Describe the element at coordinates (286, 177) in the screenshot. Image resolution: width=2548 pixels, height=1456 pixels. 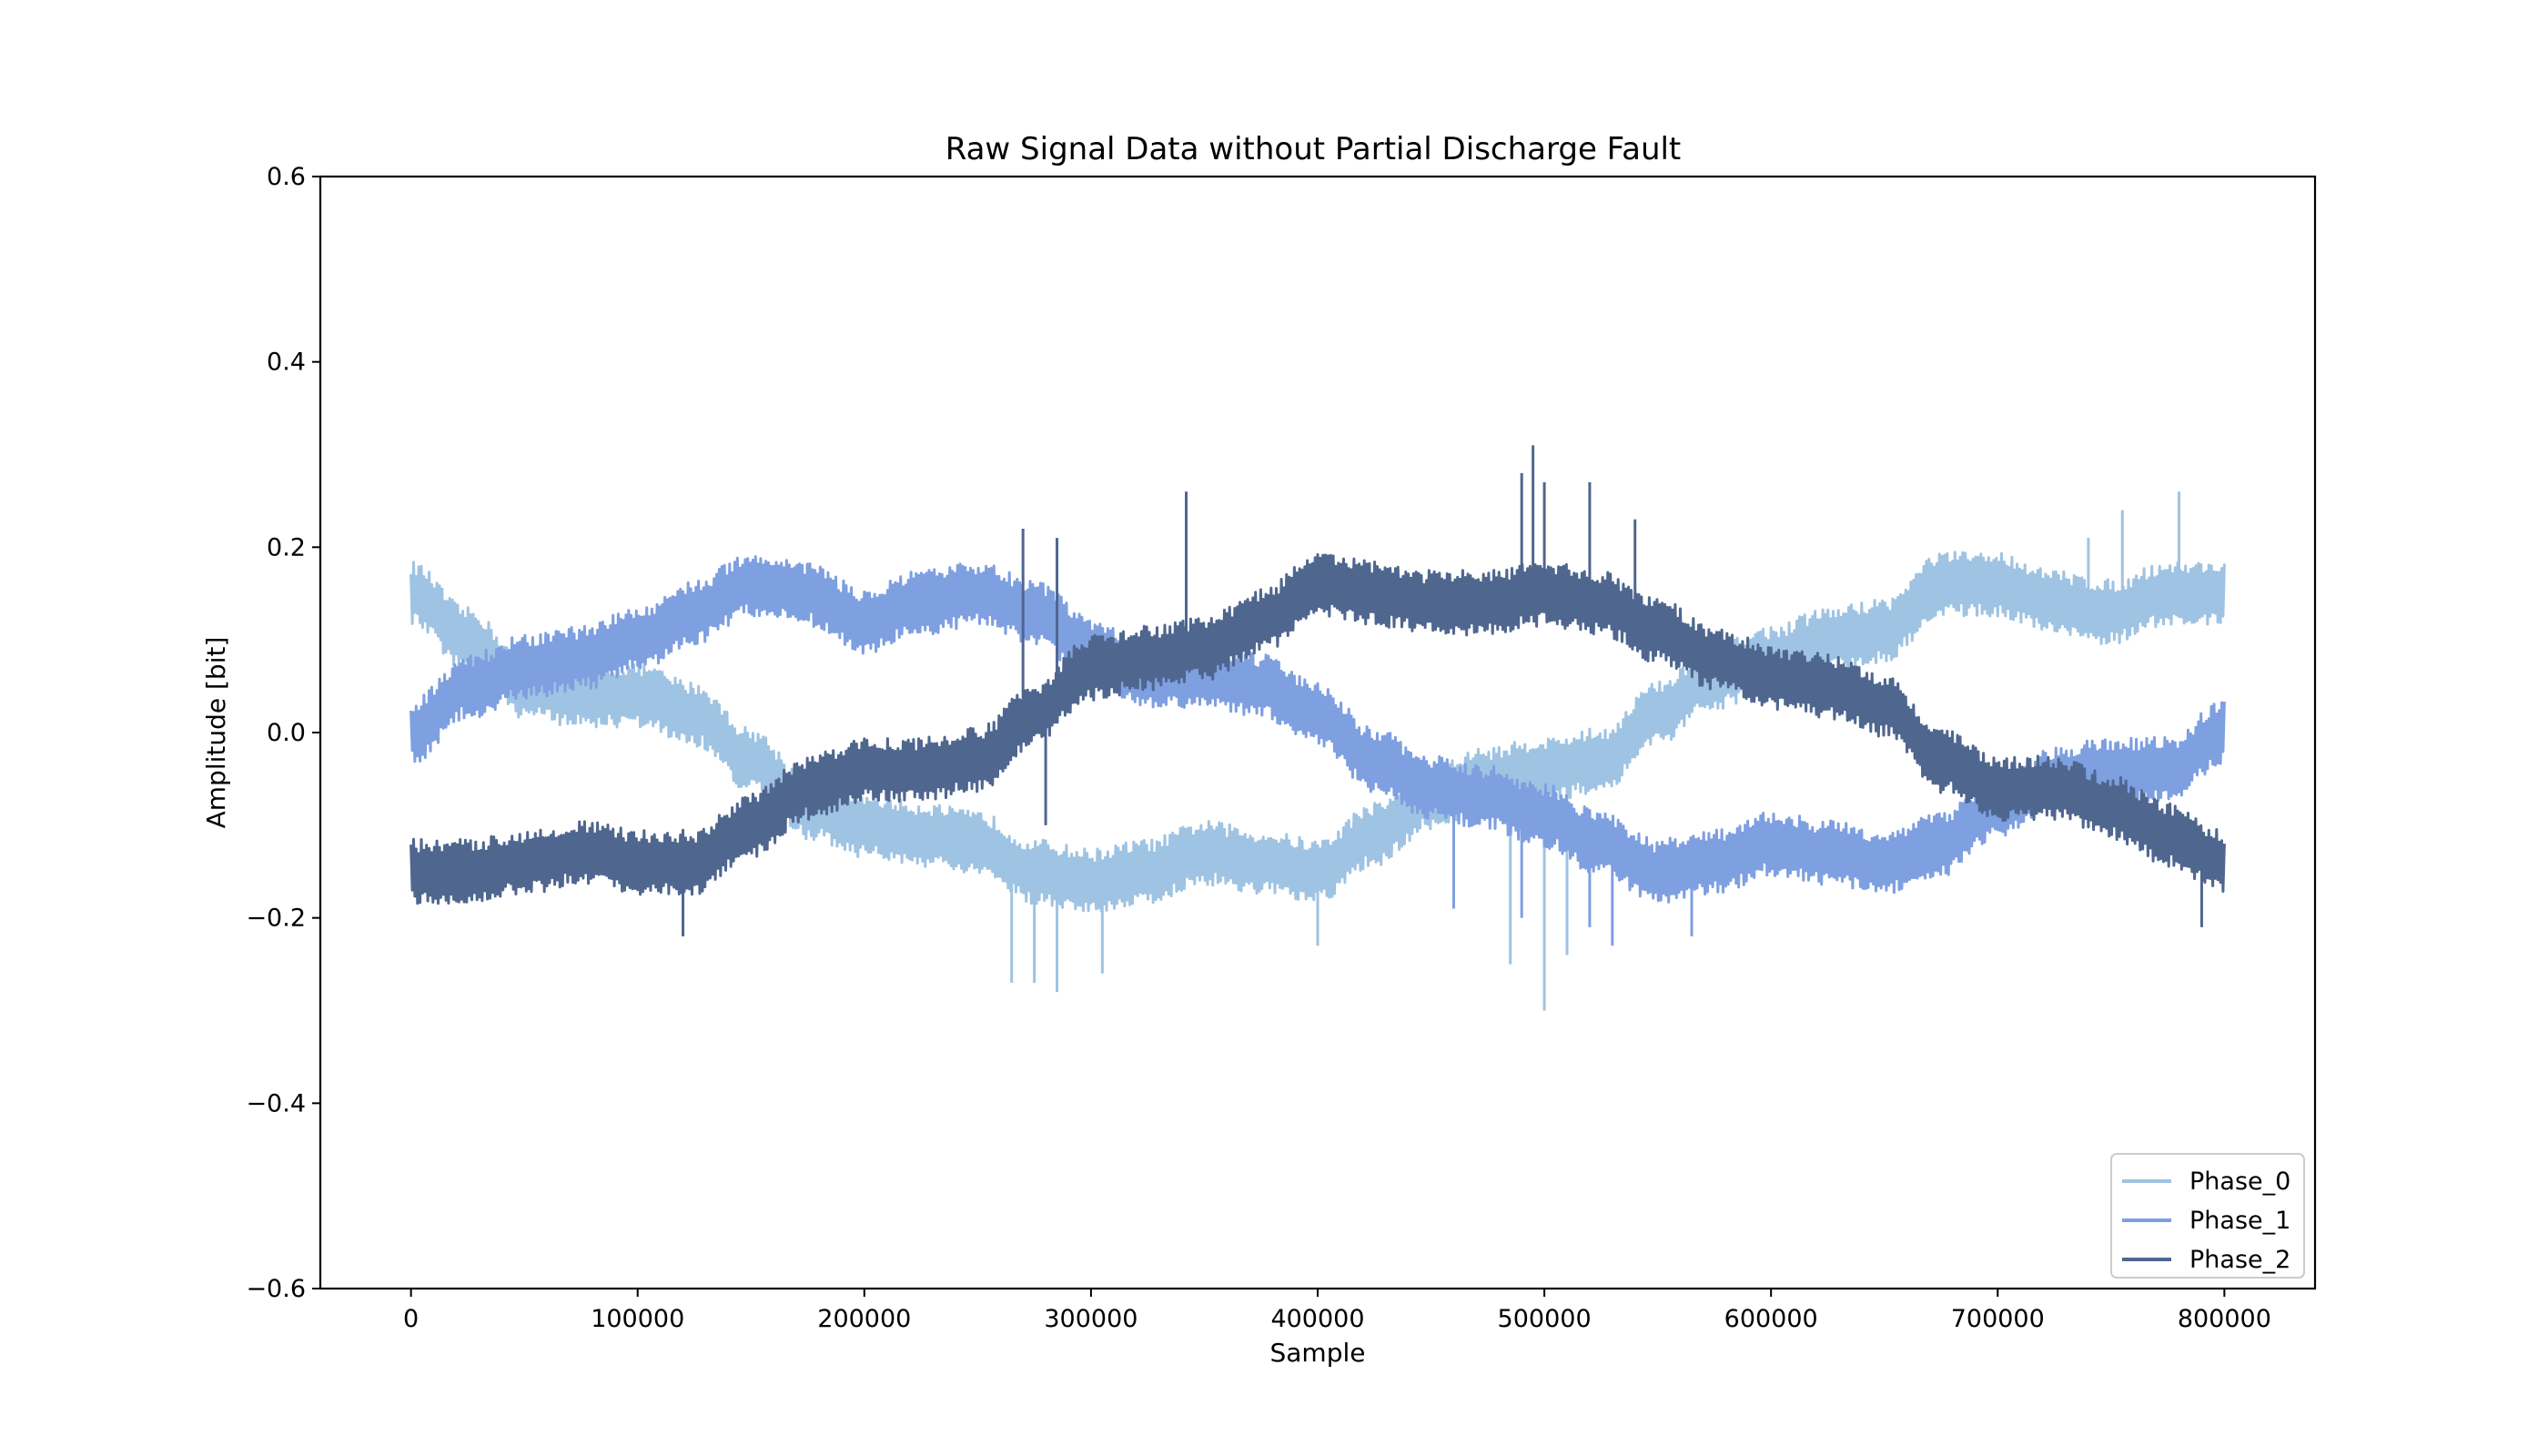
I see `y-tick-label: 0.6` at that location.